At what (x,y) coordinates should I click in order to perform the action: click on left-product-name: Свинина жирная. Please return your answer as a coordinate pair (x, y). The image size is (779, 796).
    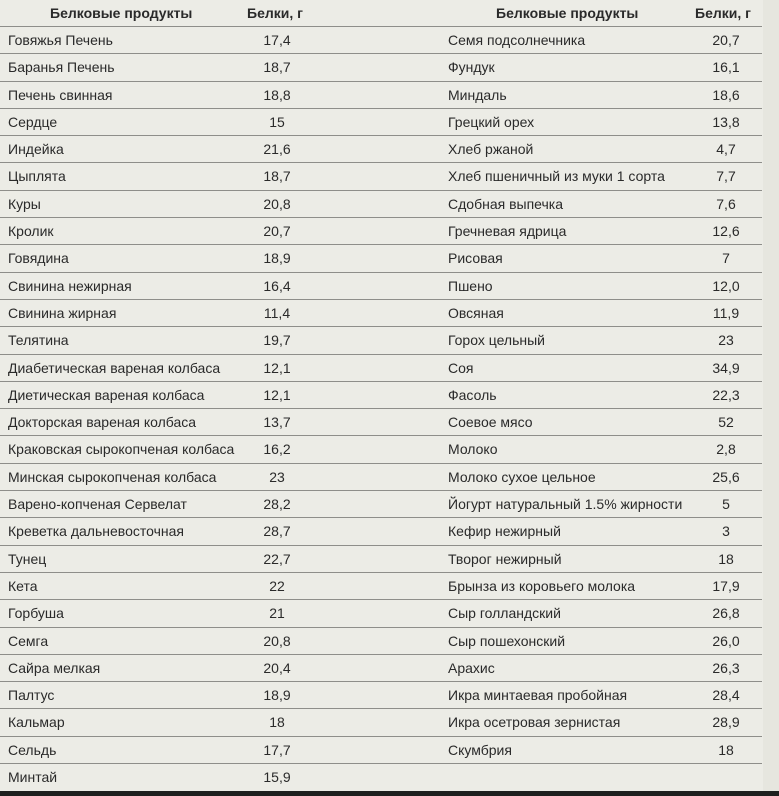
    Looking at the image, I should click on (62, 312).